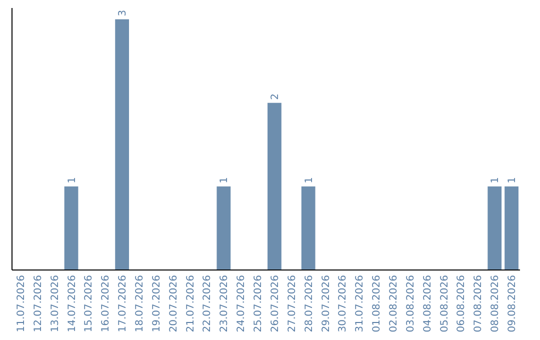 This screenshot has height=340, width=540. Describe the element at coordinates (326, 303) in the screenshot. I see `x-tick-label: 29.07.2026` at that location.